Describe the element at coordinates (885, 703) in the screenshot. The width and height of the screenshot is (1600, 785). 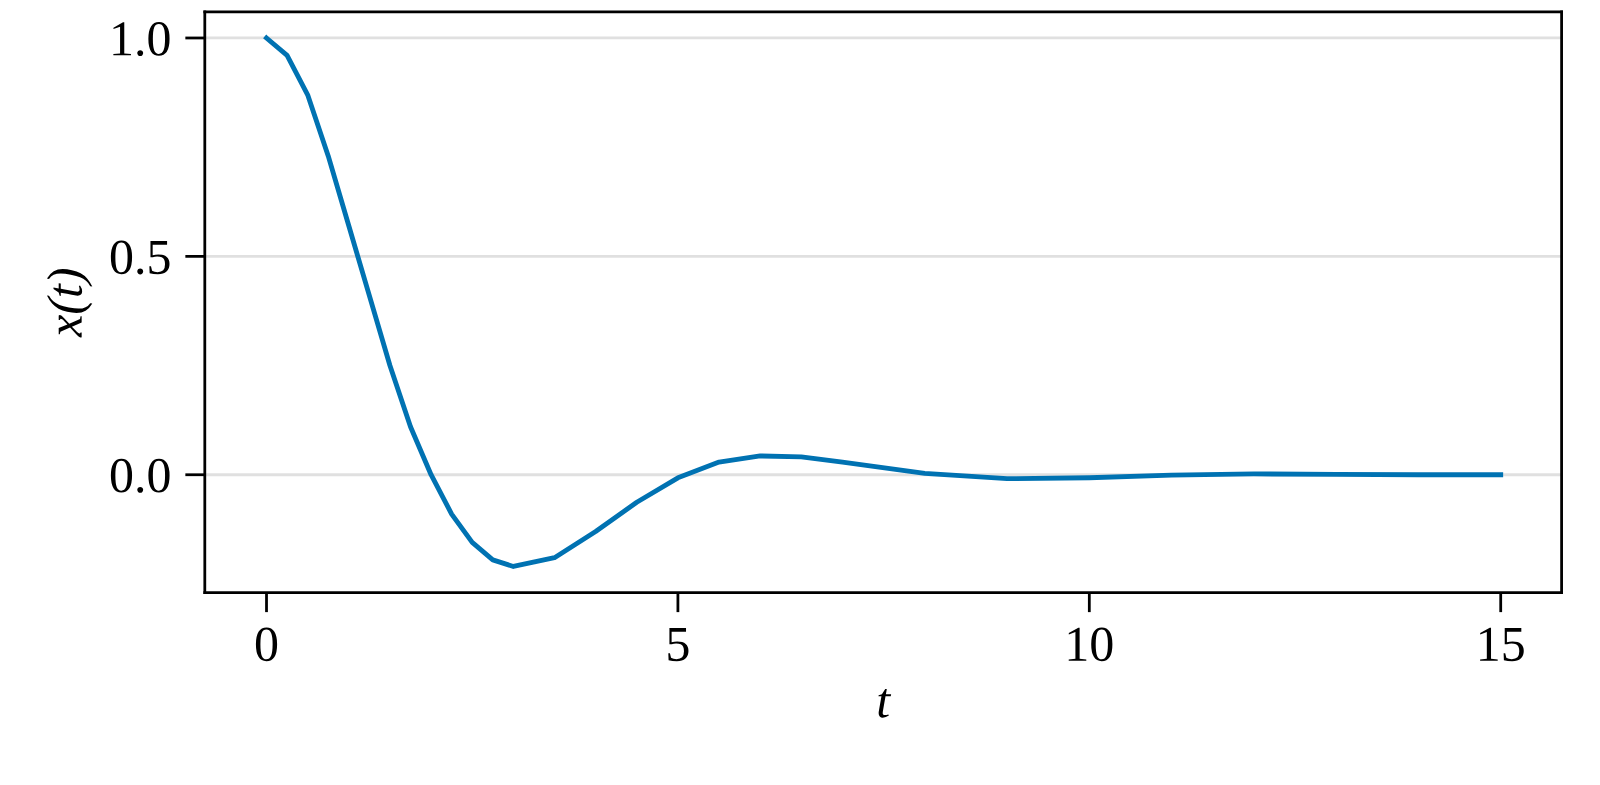
I see `x-axis-title: t` at that location.